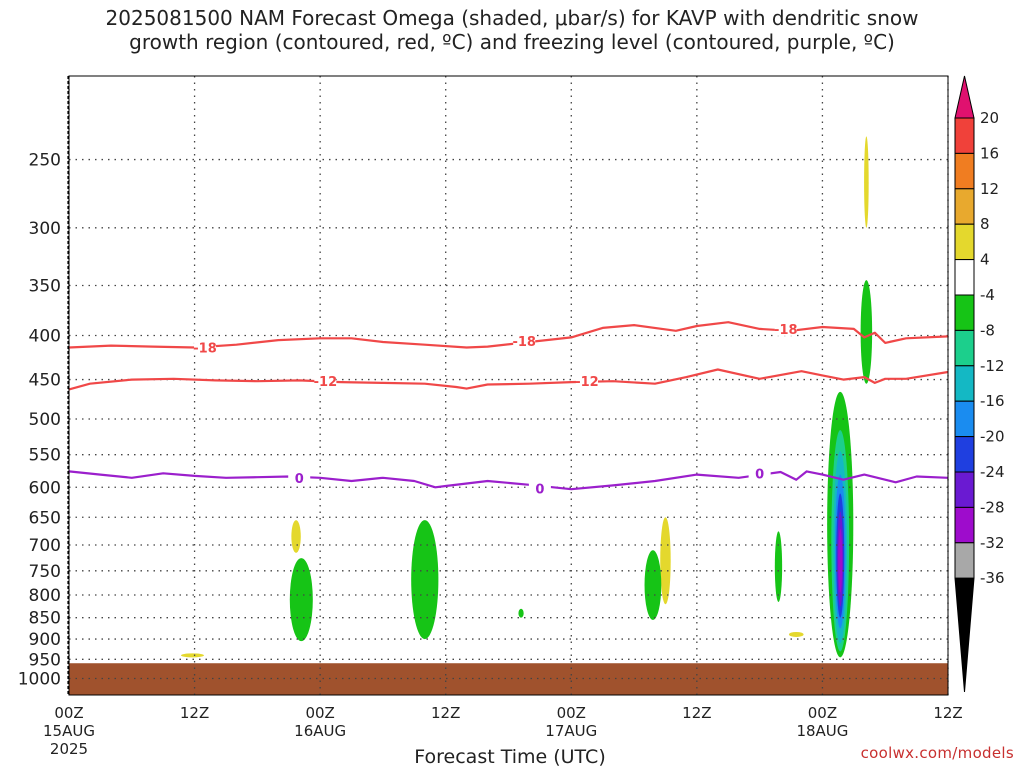  What do you see at coordinates (45, 640) in the screenshot?
I see `y-tick-label: 900` at bounding box center [45, 640].